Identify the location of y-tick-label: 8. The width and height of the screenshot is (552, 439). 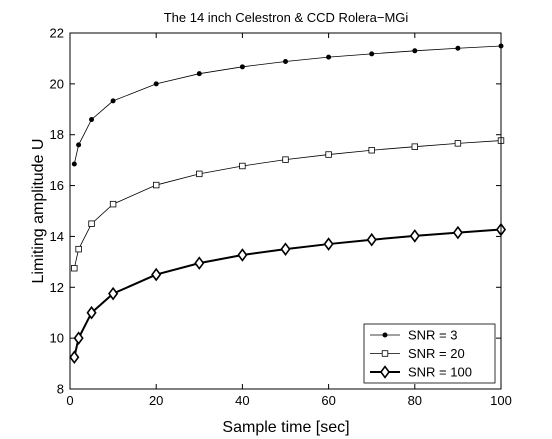
(60, 389).